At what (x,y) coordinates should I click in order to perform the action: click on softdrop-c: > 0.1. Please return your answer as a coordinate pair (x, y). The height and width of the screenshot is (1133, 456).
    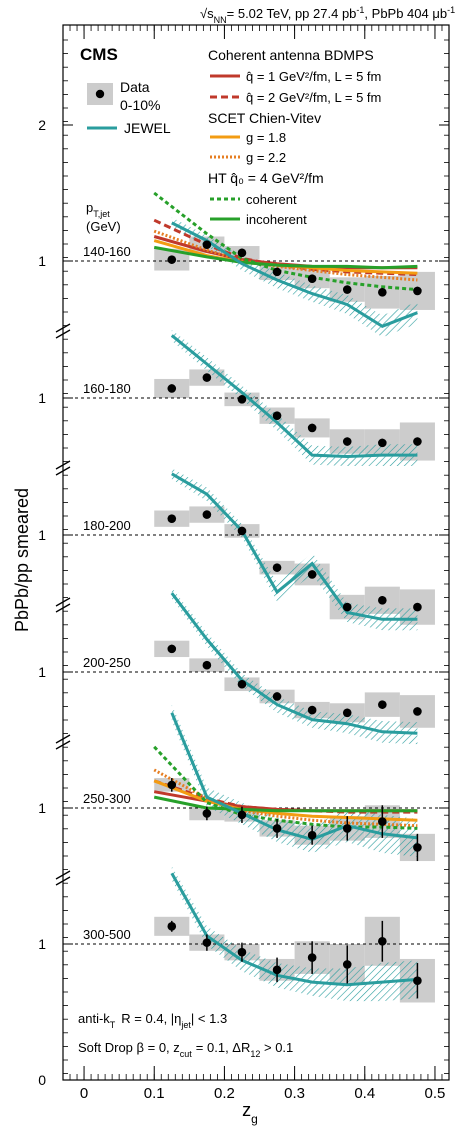
    Looking at the image, I should click on (276, 1047).